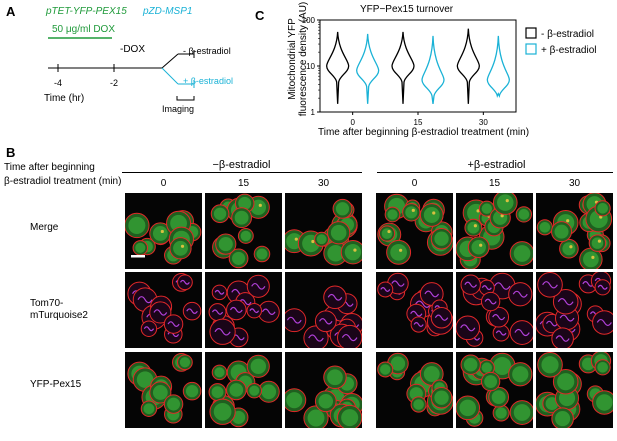 The width and height of the screenshot is (617, 441). Describe the element at coordinates (310, 66) in the screenshot. I see `y-tick-label: 10` at that location.